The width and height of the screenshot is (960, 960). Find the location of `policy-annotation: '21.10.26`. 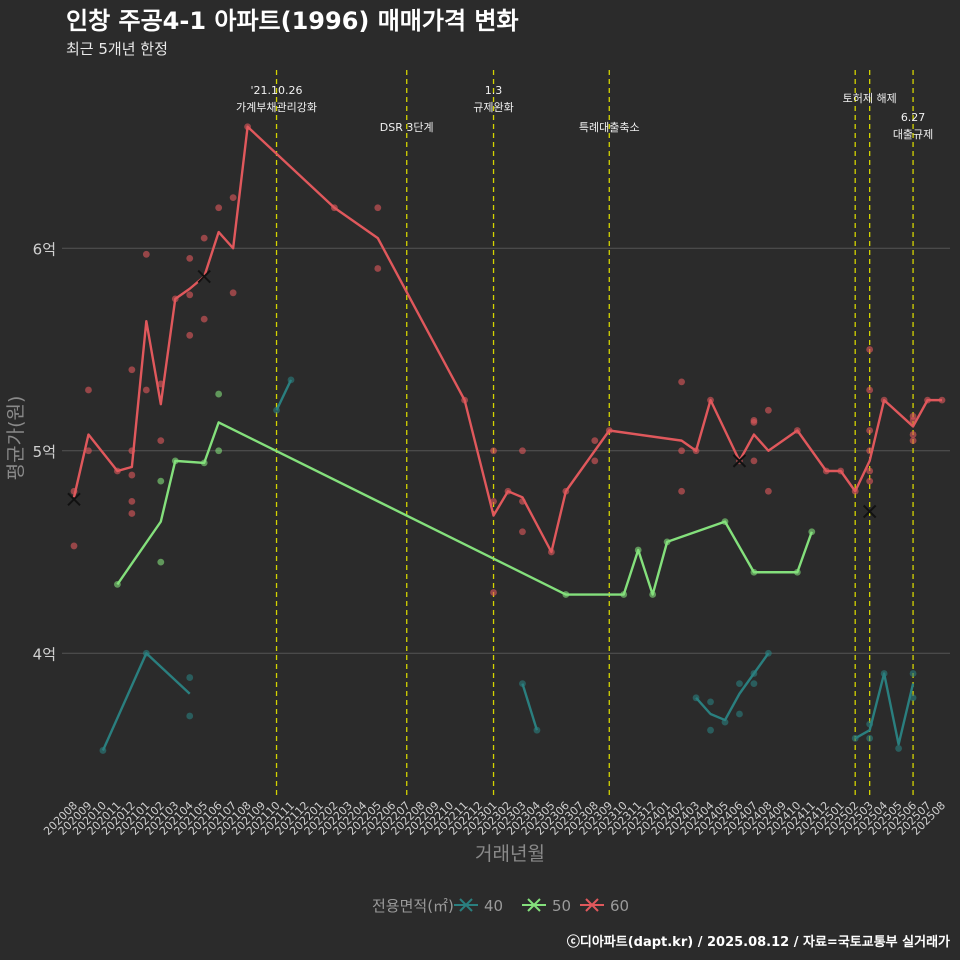

policy-annotation: '21.10.26 is located at coordinates (277, 90).